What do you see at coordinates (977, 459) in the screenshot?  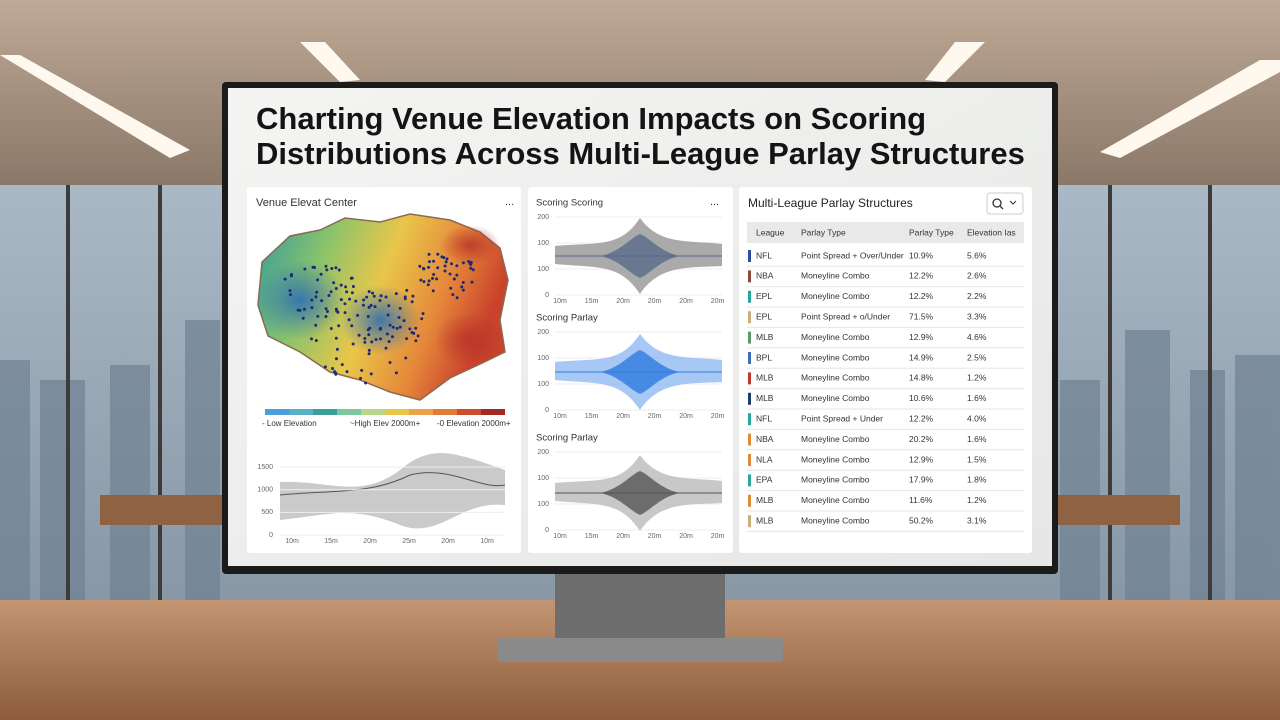 I see `table-cell: 1.5%` at bounding box center [977, 459].